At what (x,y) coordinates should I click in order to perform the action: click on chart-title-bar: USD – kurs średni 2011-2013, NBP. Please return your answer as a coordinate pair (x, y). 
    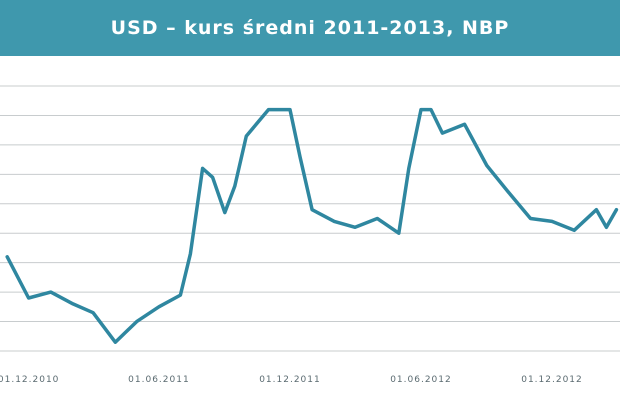
    Looking at the image, I should click on (310, 28).